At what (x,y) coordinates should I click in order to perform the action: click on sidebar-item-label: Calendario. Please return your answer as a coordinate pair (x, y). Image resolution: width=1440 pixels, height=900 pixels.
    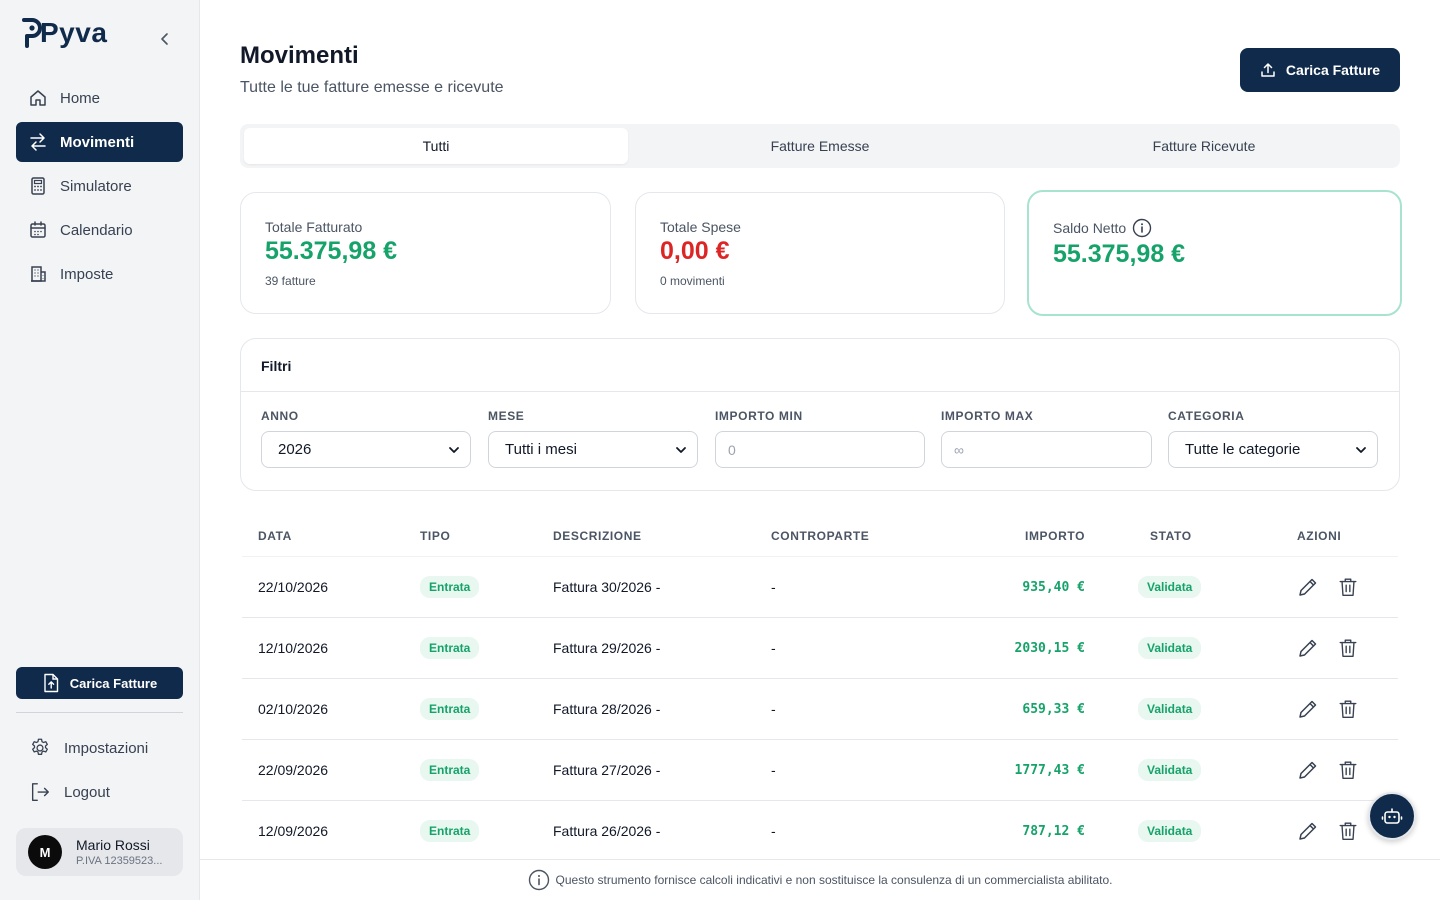
    Looking at the image, I should click on (96, 230).